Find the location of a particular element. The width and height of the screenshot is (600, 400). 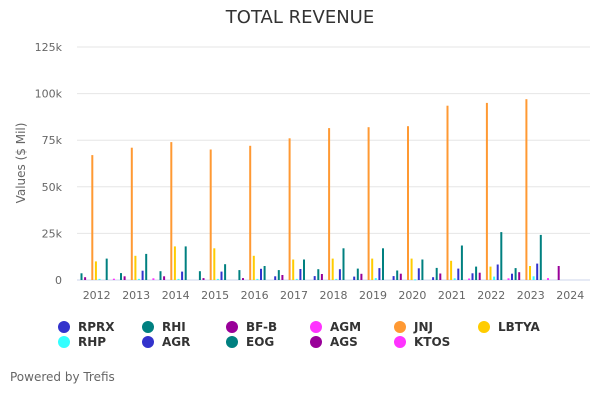

bar-eog-2012 is located at coordinates (106, 269).